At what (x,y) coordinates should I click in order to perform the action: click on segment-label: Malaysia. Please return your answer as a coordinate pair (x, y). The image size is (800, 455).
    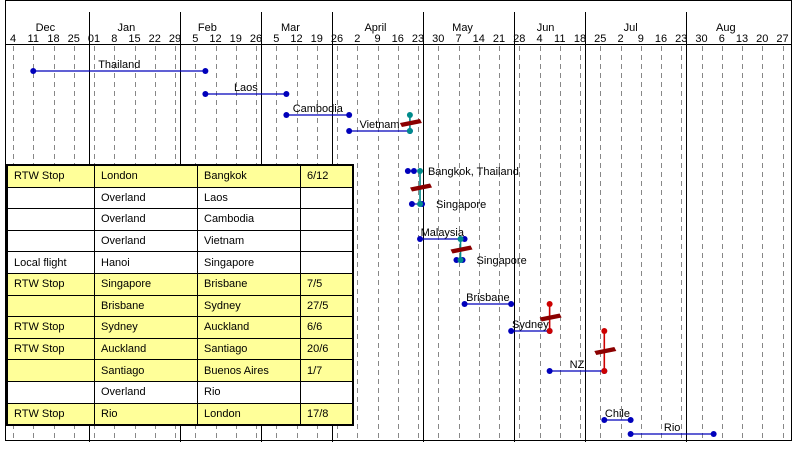
    Looking at the image, I should click on (443, 233).